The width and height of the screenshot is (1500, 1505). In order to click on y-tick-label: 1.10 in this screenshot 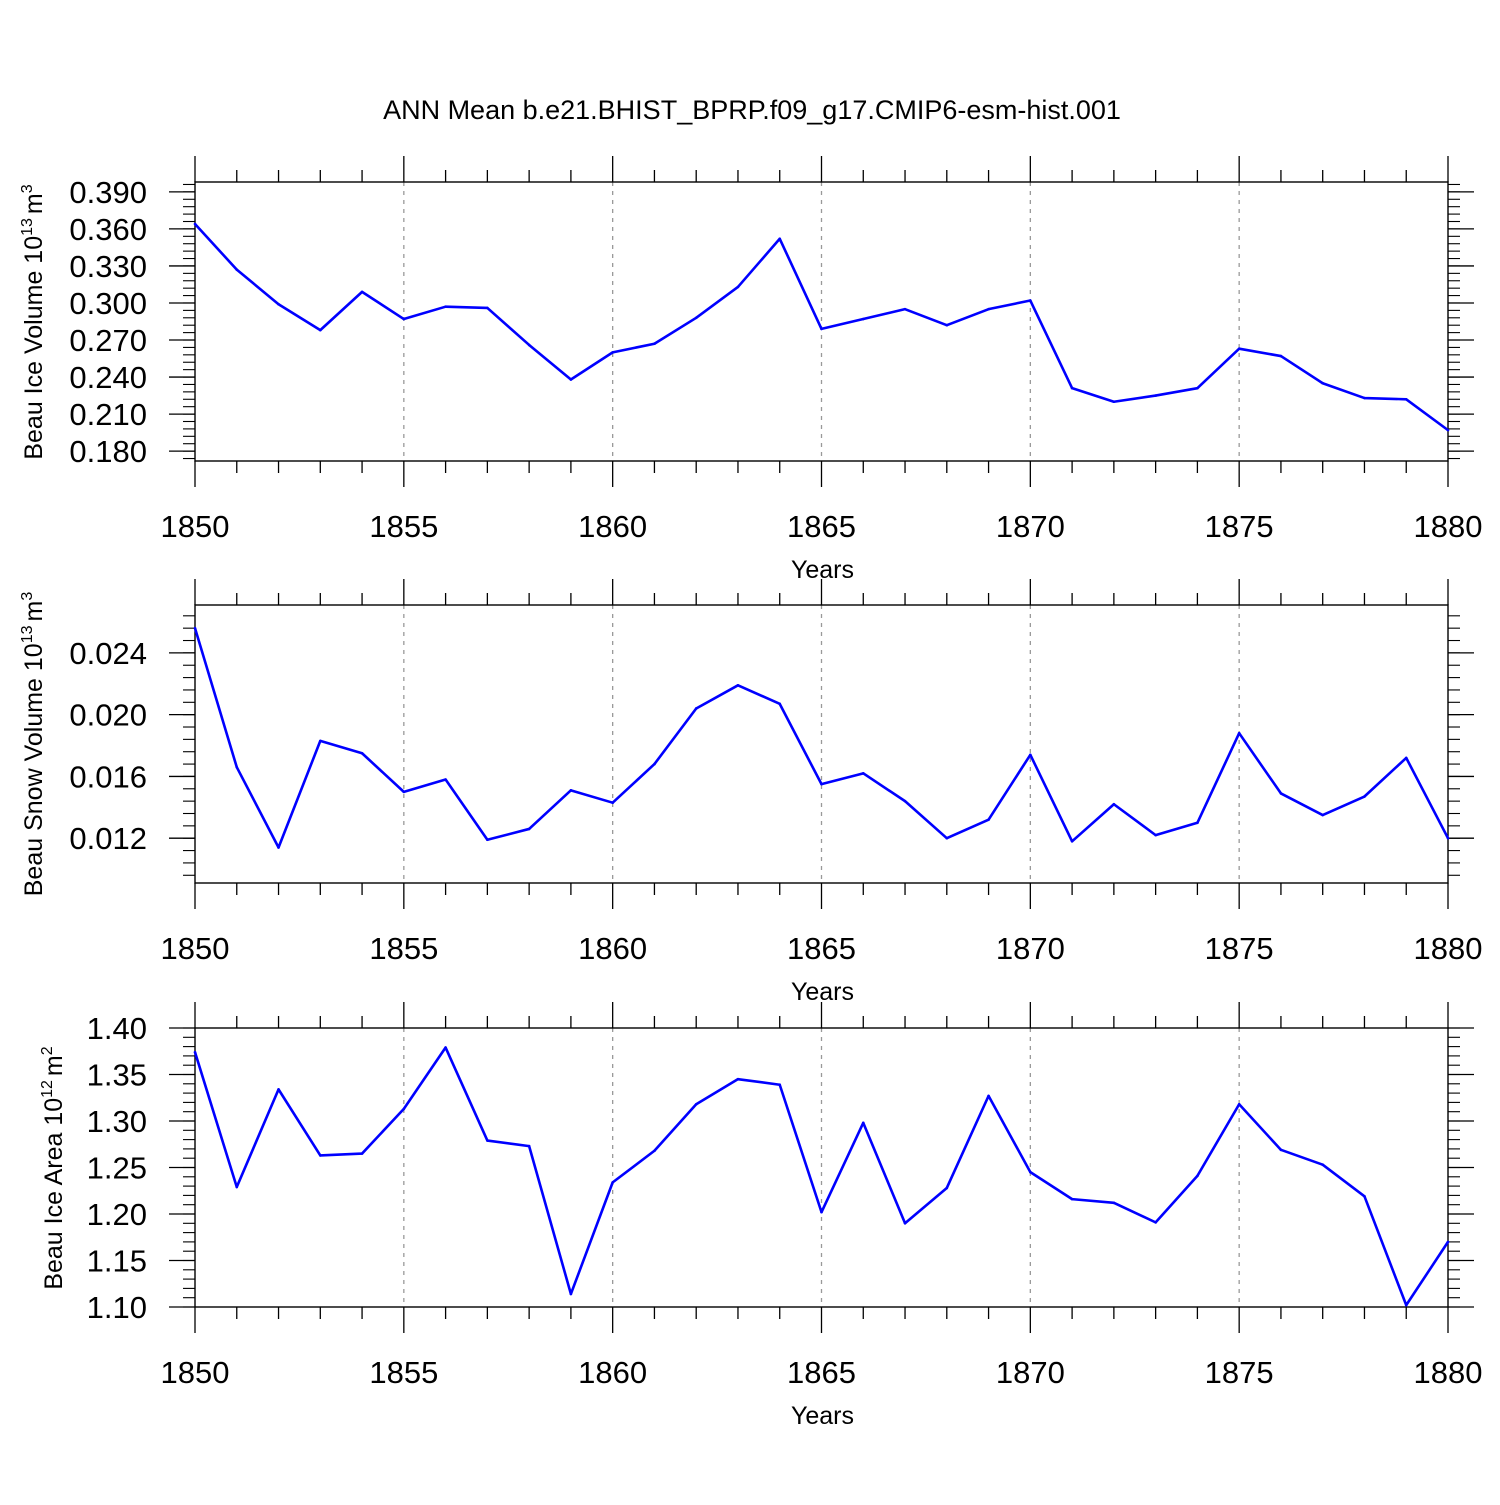, I will do `click(117, 1307)`.